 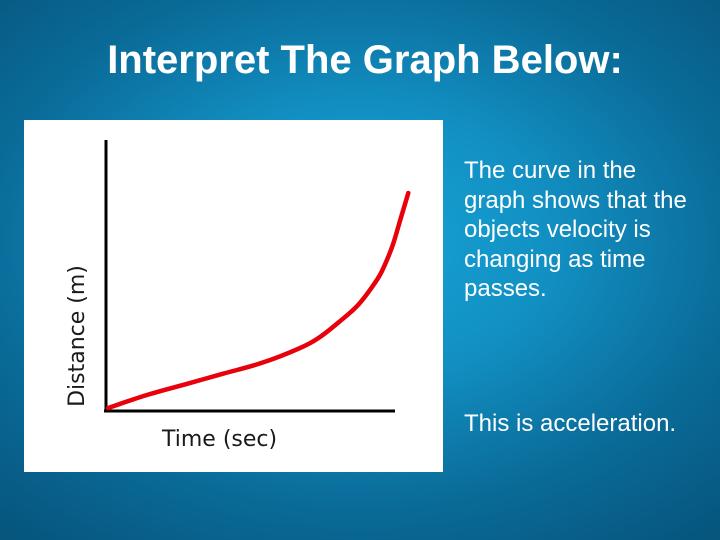 What do you see at coordinates (219, 439) in the screenshot?
I see `x-axis-label: Time (sec)` at bounding box center [219, 439].